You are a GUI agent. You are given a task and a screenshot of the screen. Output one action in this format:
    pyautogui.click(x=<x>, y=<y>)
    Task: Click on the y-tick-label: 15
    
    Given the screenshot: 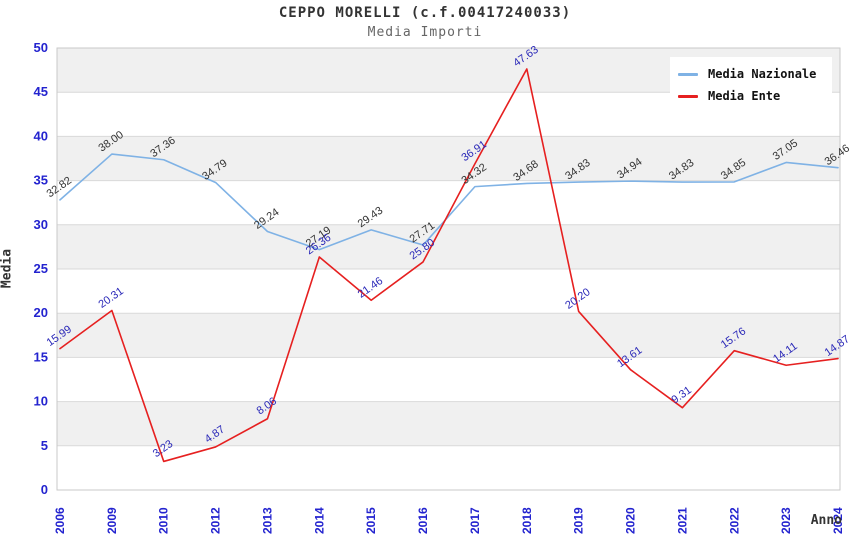 What is the action you would take?
    pyautogui.click(x=41, y=356)
    